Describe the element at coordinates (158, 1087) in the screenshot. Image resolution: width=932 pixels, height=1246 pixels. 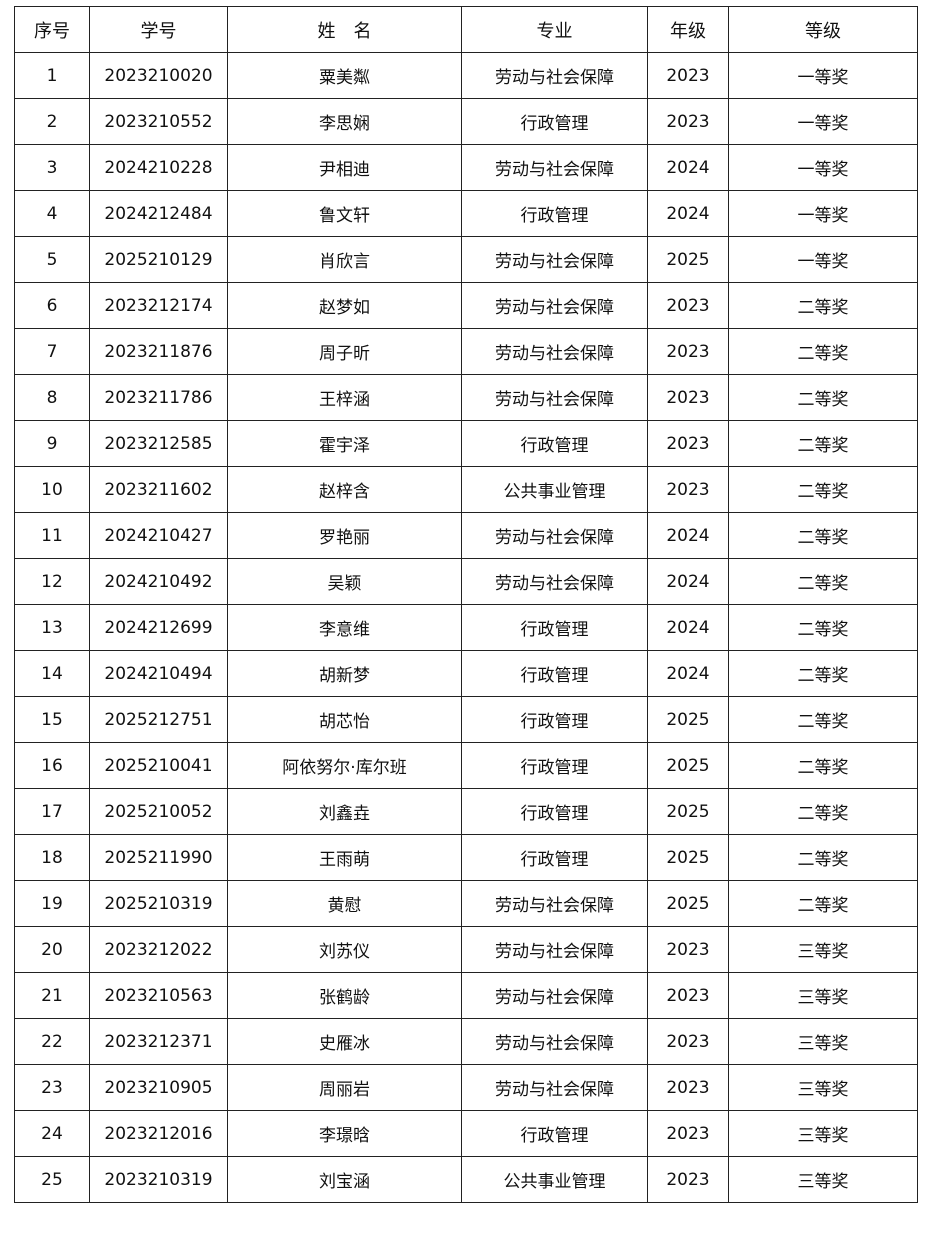
I see `table-cell: 2023210905` at that location.